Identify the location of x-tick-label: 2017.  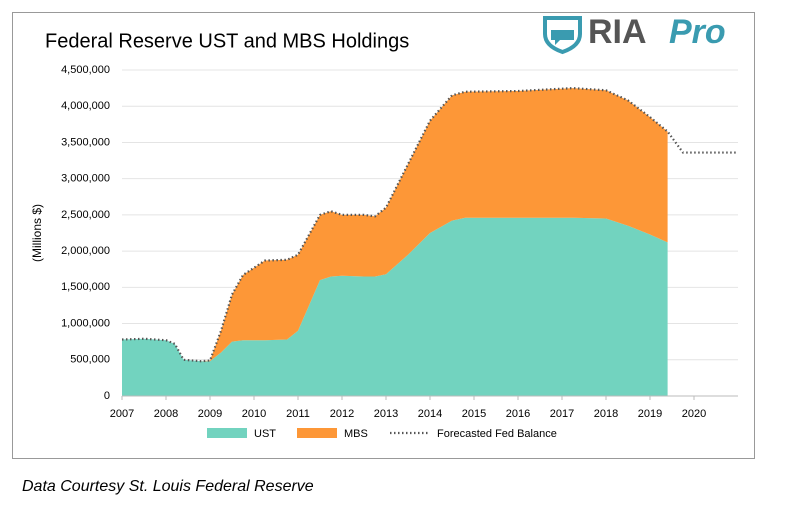
(562, 414).